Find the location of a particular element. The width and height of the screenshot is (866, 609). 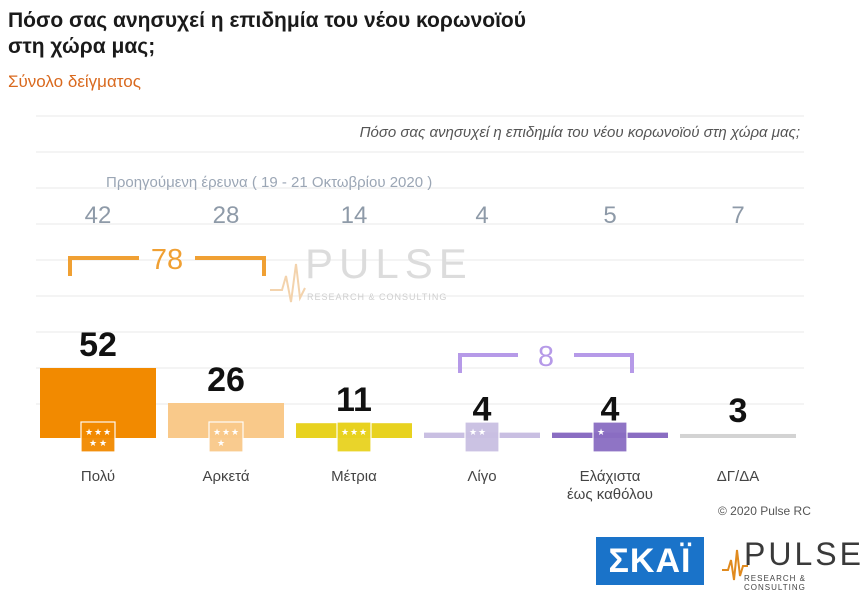

watermark-subtext: RESEARCH & CONSULTING is located at coordinates (377, 297).